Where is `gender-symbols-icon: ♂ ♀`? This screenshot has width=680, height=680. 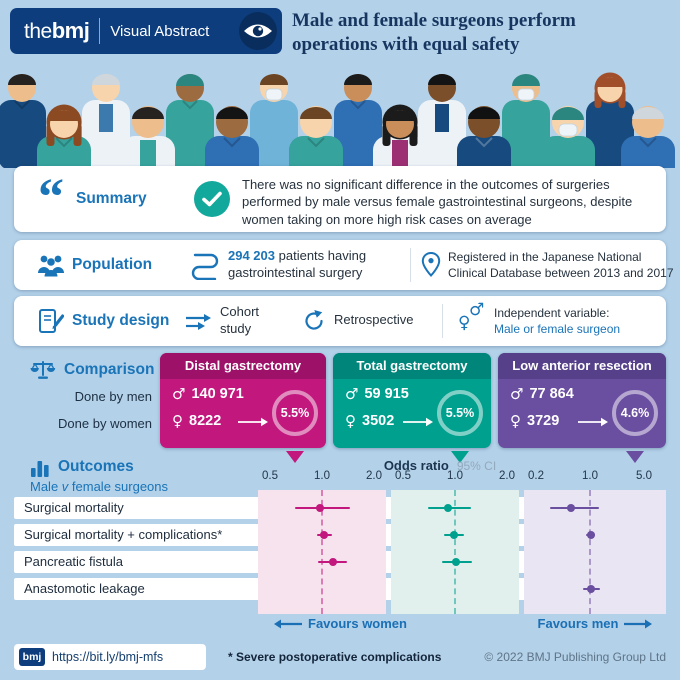 gender-symbols-icon: ♂ ♀ is located at coordinates (473, 319).